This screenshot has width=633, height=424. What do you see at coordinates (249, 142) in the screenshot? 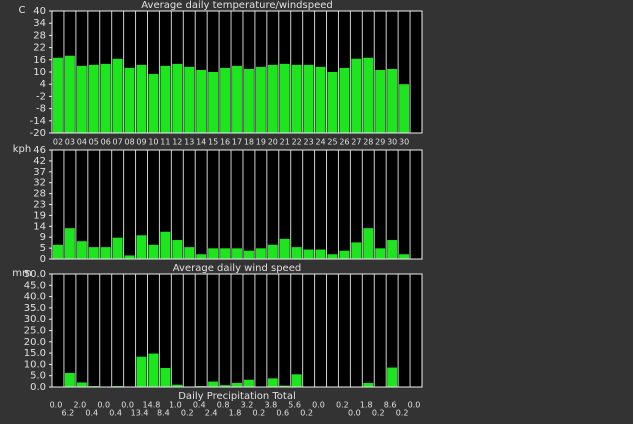
I see `x-tick-label: 18` at bounding box center [249, 142].